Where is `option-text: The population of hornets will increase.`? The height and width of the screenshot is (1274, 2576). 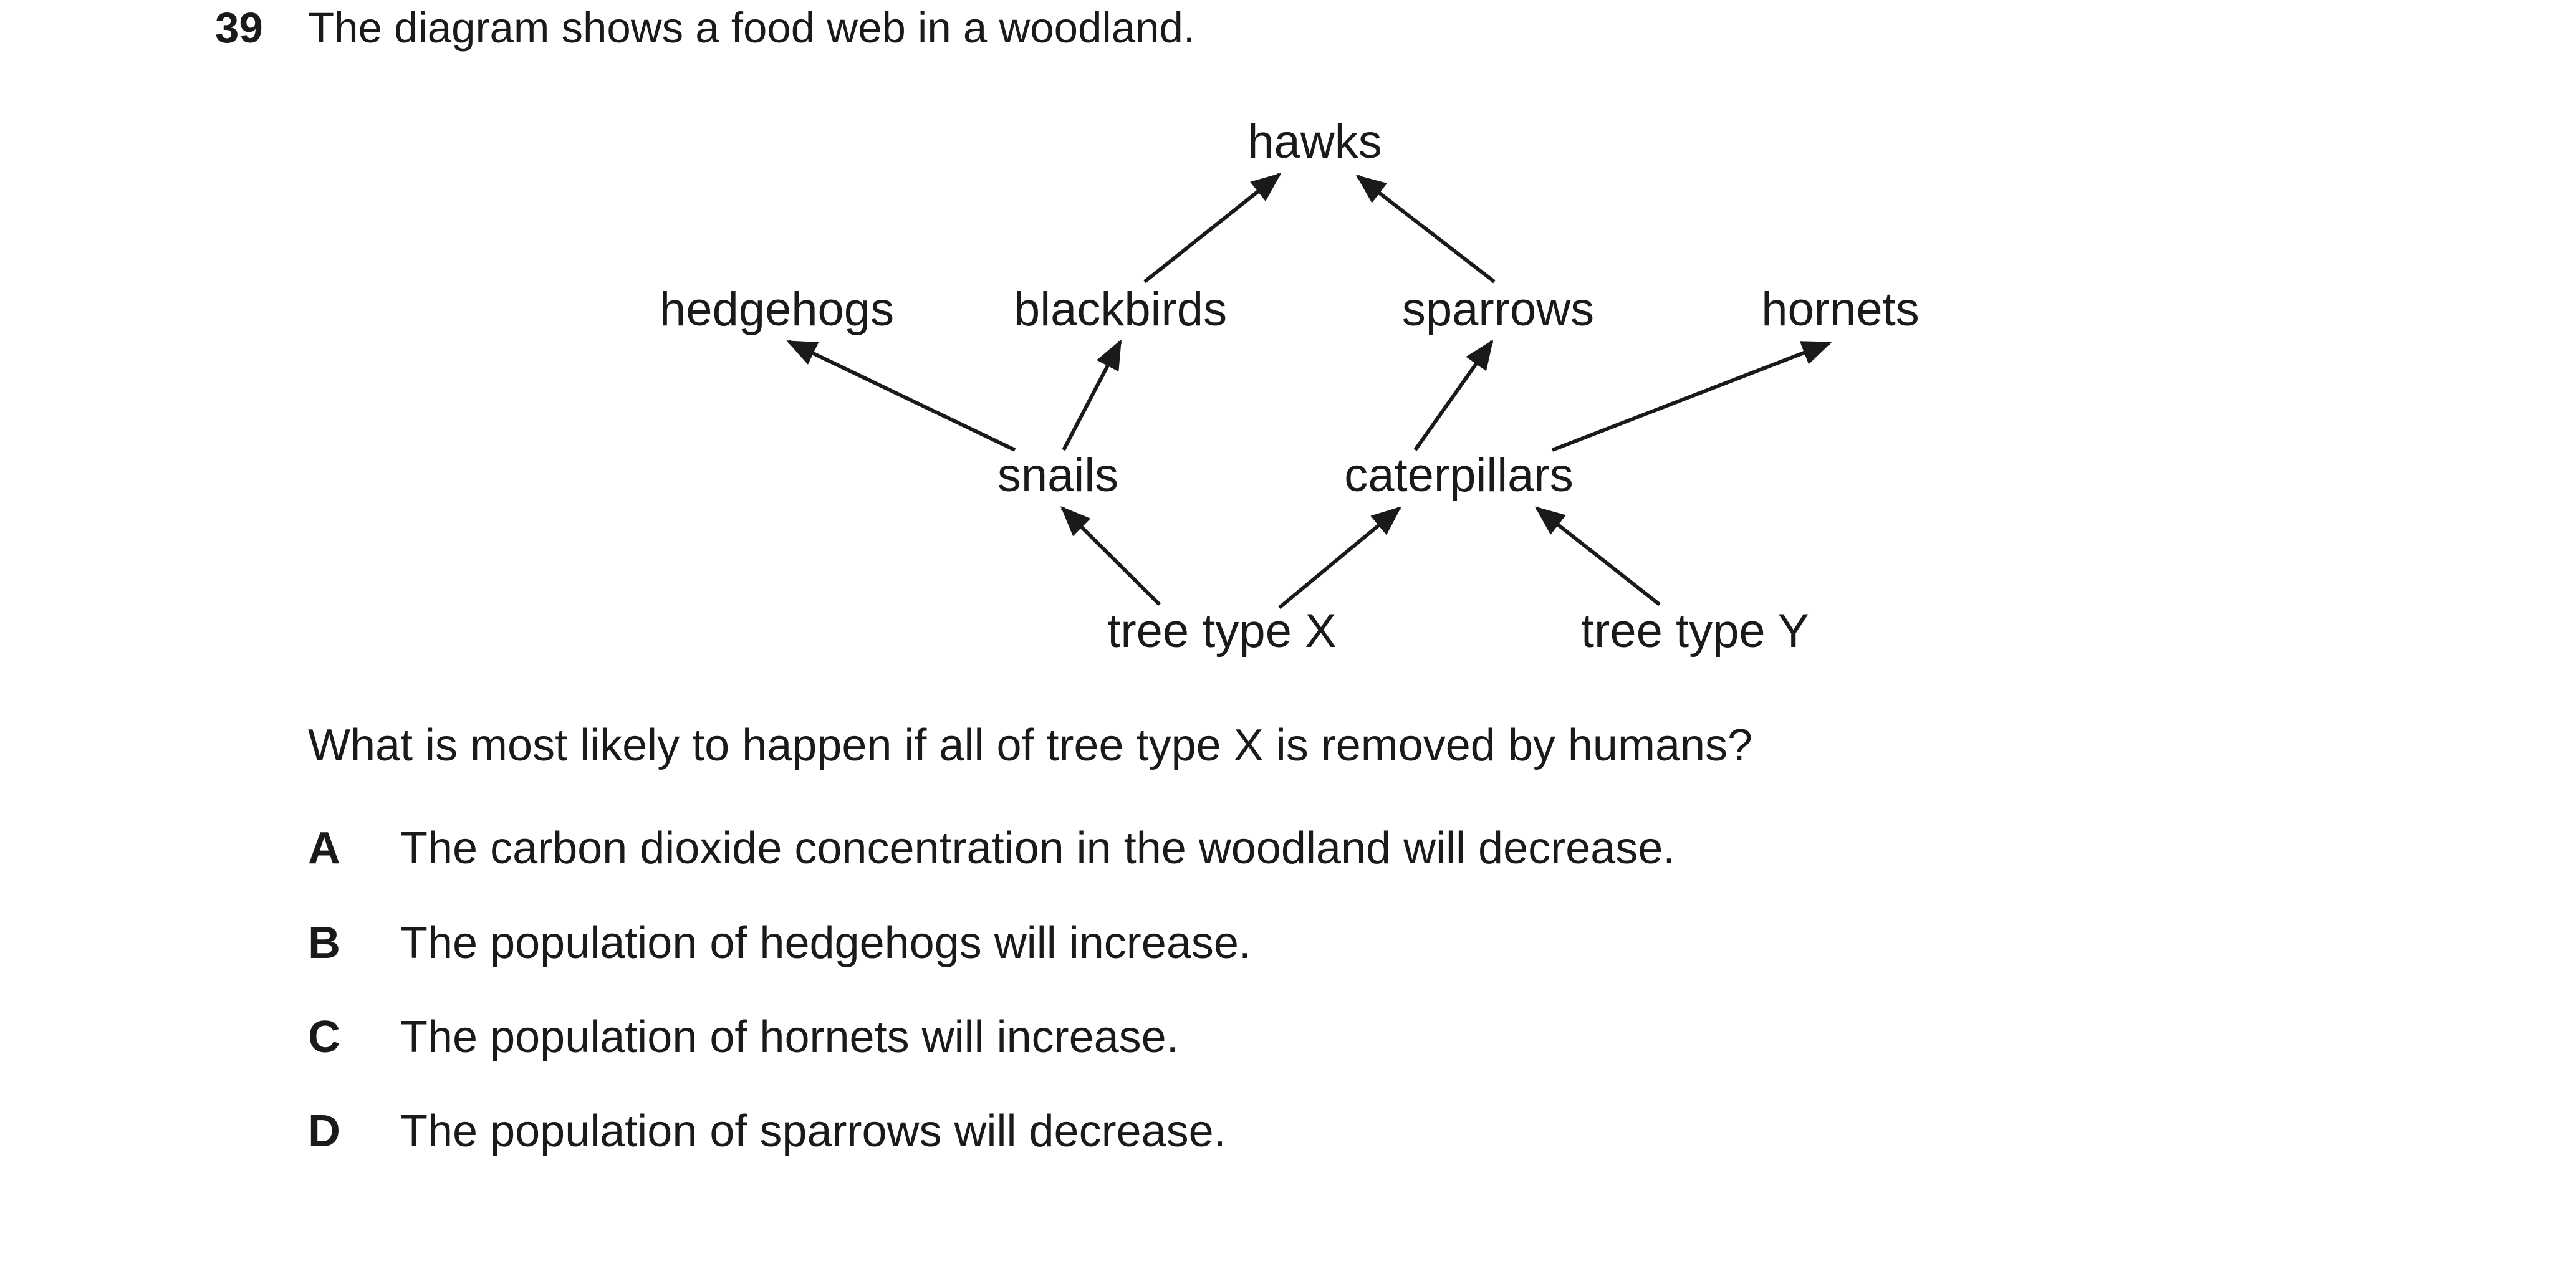
option-text: The population of hornets will increase. is located at coordinates (789, 1037).